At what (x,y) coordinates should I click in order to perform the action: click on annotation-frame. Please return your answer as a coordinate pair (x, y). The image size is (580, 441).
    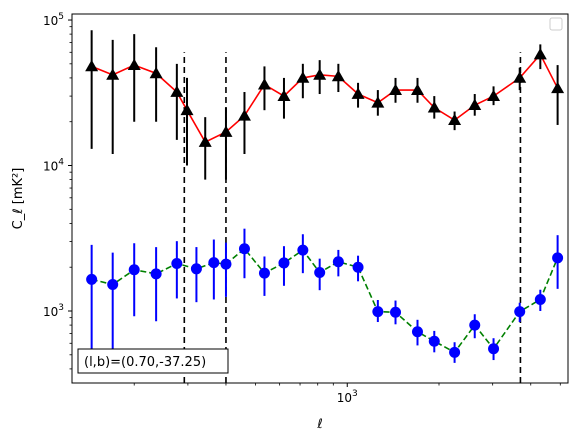
    Looking at the image, I should click on (153, 361).